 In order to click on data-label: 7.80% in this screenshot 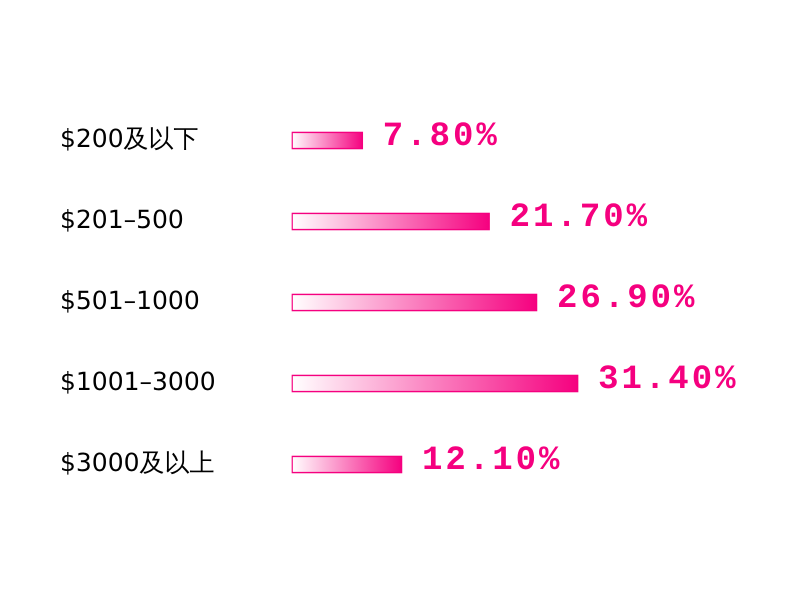, I will do `click(440, 137)`.